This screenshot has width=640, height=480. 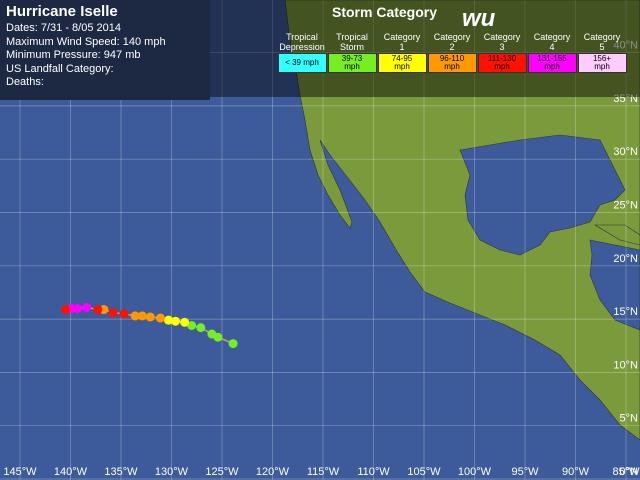 What do you see at coordinates (614, 285) in the screenshot?
I see `caribbean` at bounding box center [614, 285].